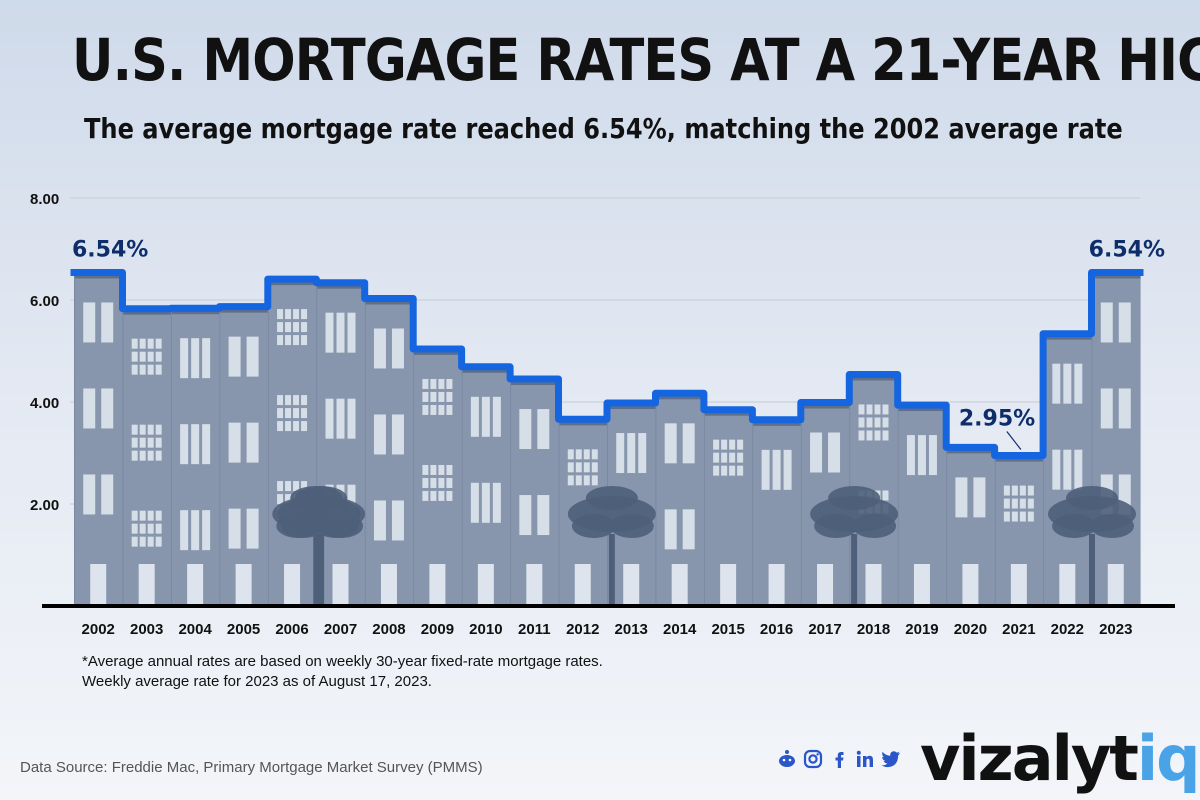 The width and height of the screenshot is (1200, 800). Describe the element at coordinates (1014, 440) in the screenshot. I see `annotation-leader` at that location.